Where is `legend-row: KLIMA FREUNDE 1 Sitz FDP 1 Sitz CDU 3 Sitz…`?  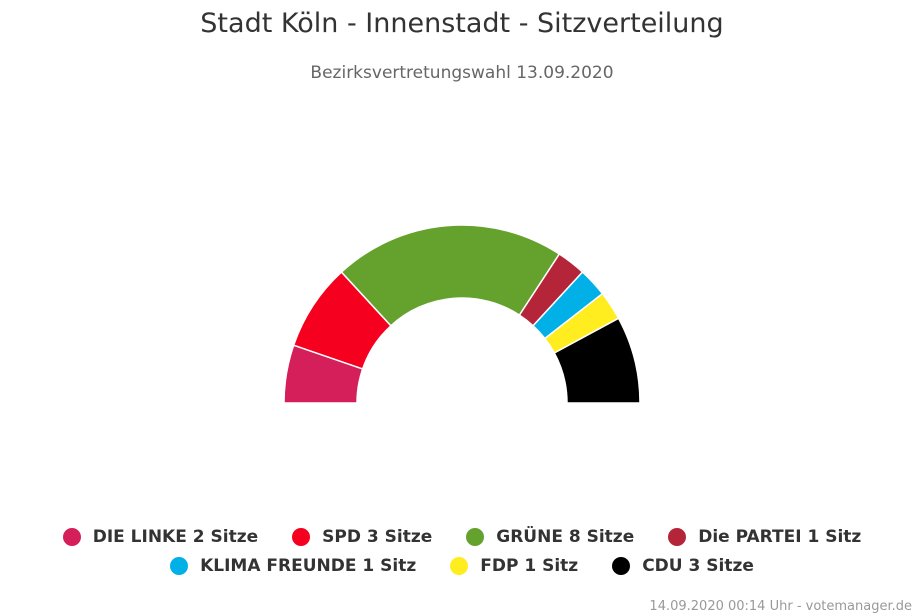 legend-row: KLIMA FREUNDE 1 Sitz FDP 1 Sitz CDU 3 Sitz… is located at coordinates (462, 566).